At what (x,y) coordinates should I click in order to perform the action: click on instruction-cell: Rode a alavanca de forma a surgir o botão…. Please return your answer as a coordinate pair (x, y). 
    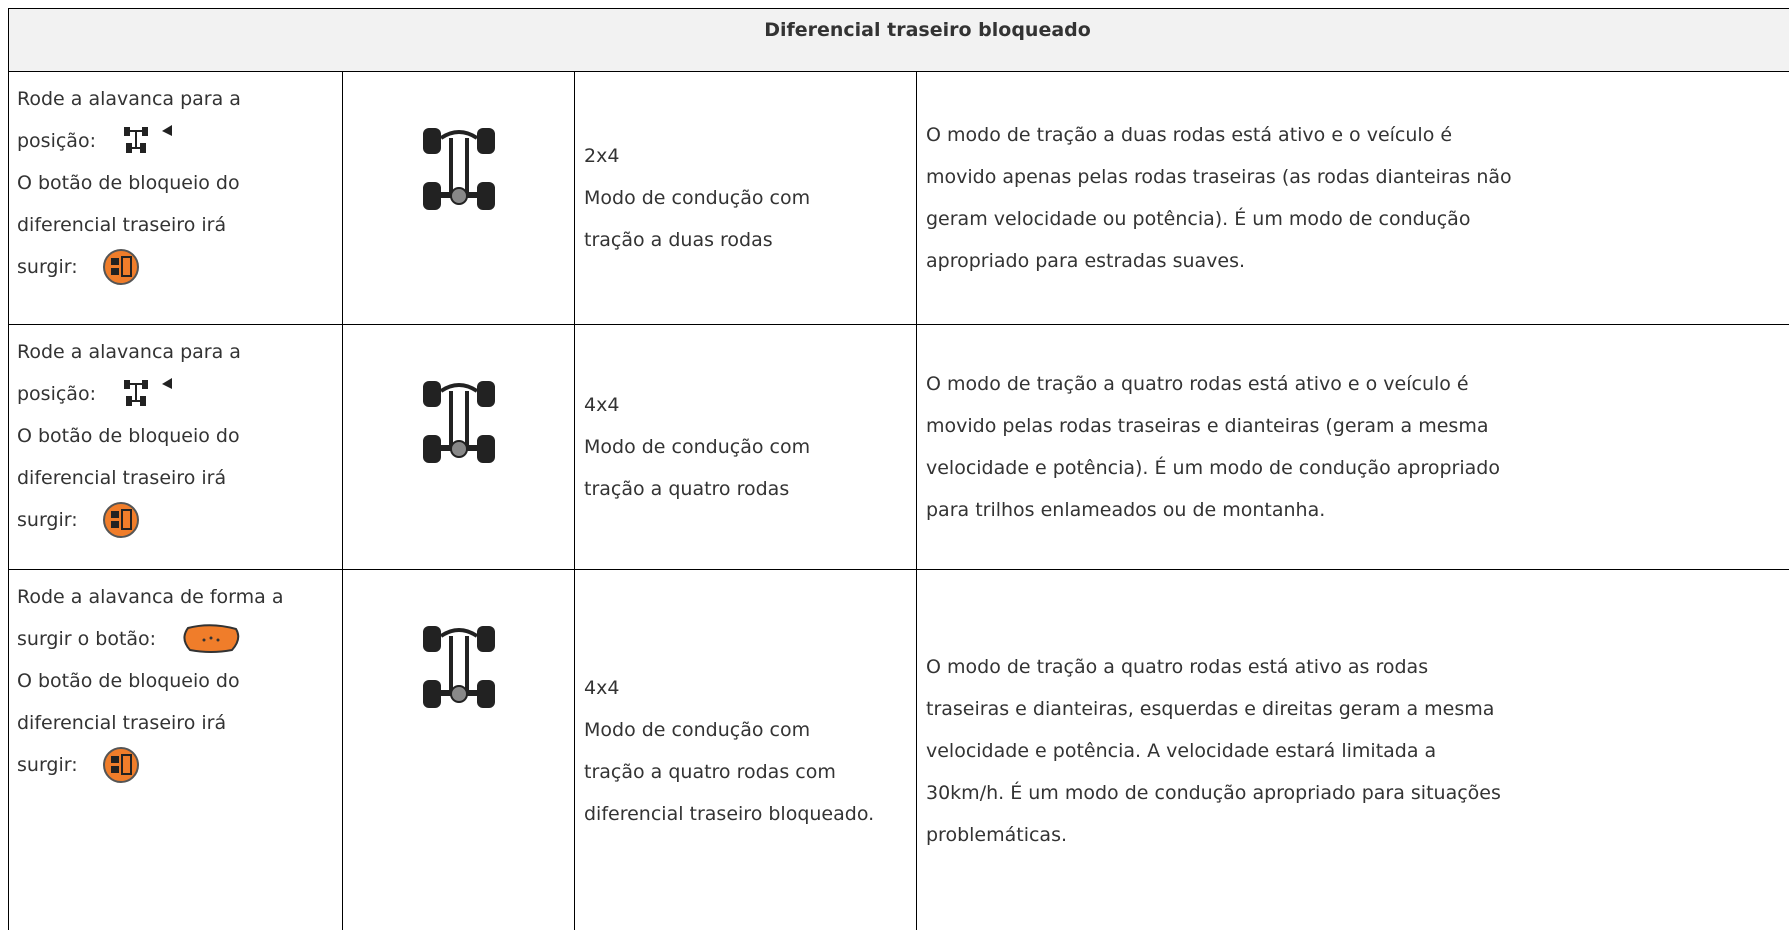
    Looking at the image, I should click on (175, 749).